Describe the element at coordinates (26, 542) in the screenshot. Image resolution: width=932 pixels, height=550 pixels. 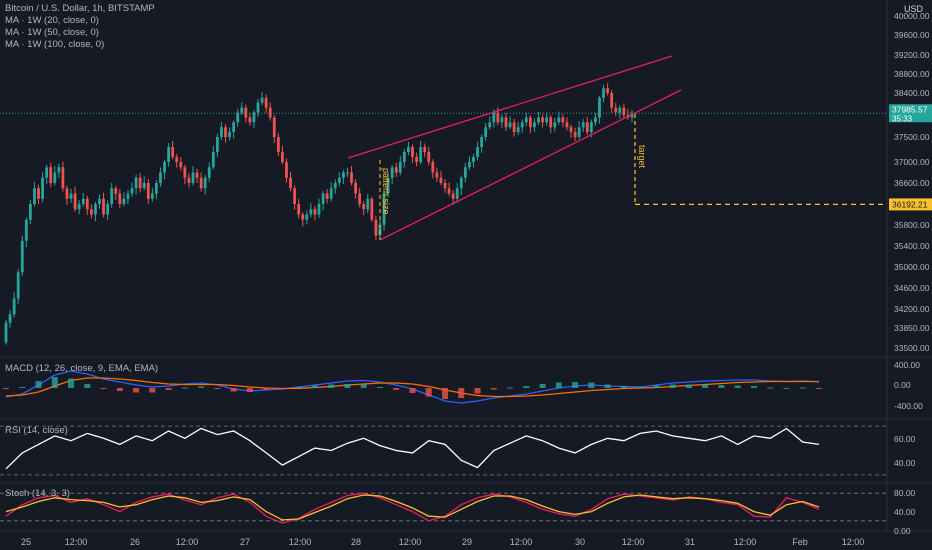
I see `time-tick-label: 25` at that location.